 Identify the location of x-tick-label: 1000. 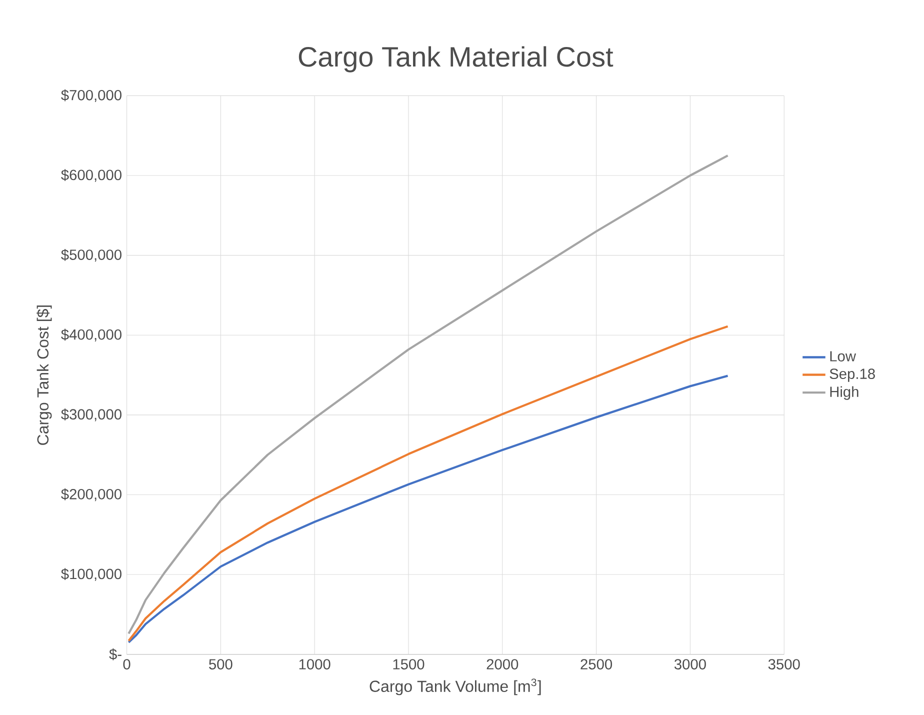
(314, 664).